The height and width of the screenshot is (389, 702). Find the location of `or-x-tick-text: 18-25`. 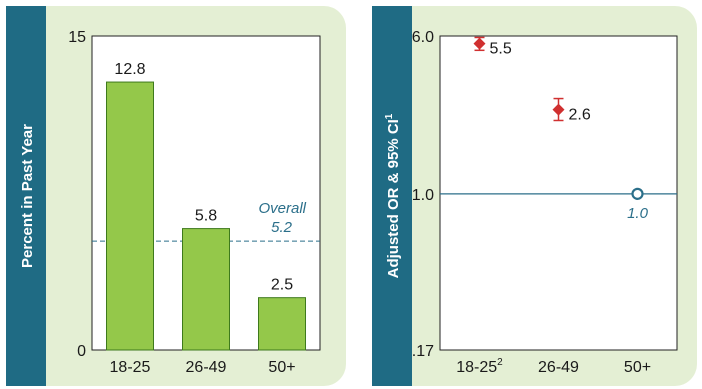

or-x-tick-text: 18-25 is located at coordinates (476, 367).